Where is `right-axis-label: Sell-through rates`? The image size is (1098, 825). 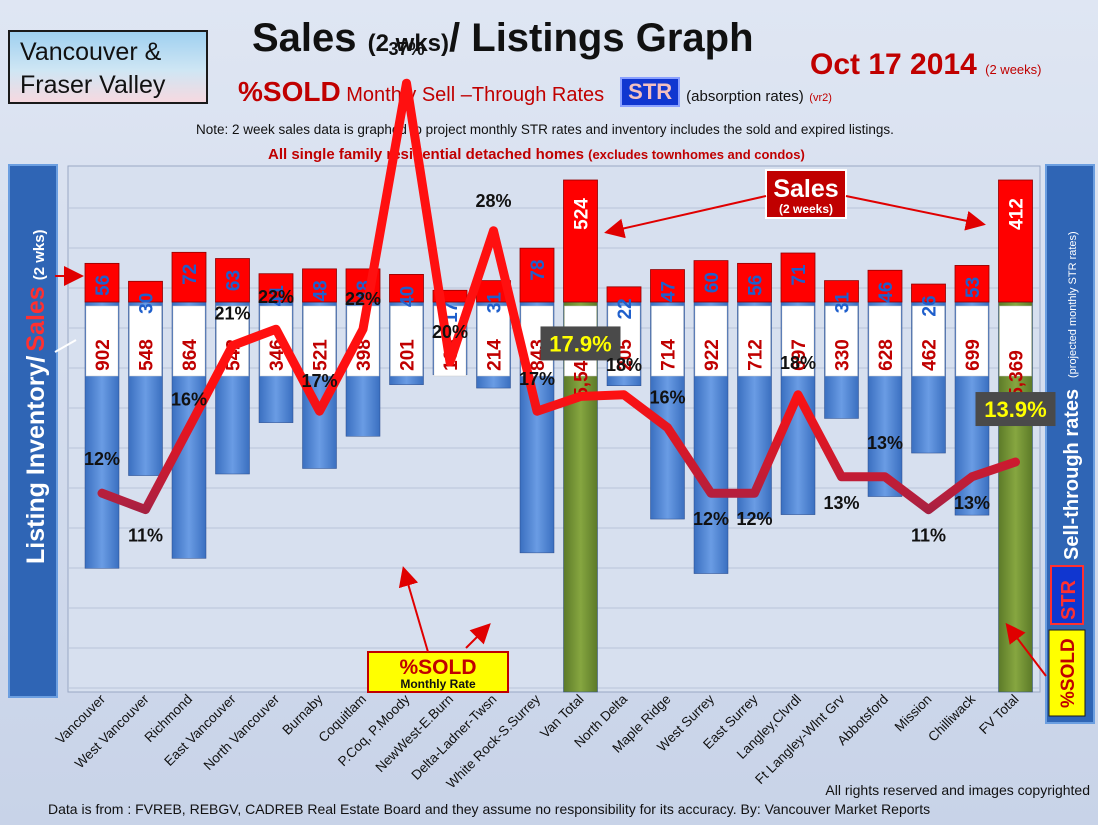
right-axis-label: Sell-through rates is located at coordinates (1072, 474).